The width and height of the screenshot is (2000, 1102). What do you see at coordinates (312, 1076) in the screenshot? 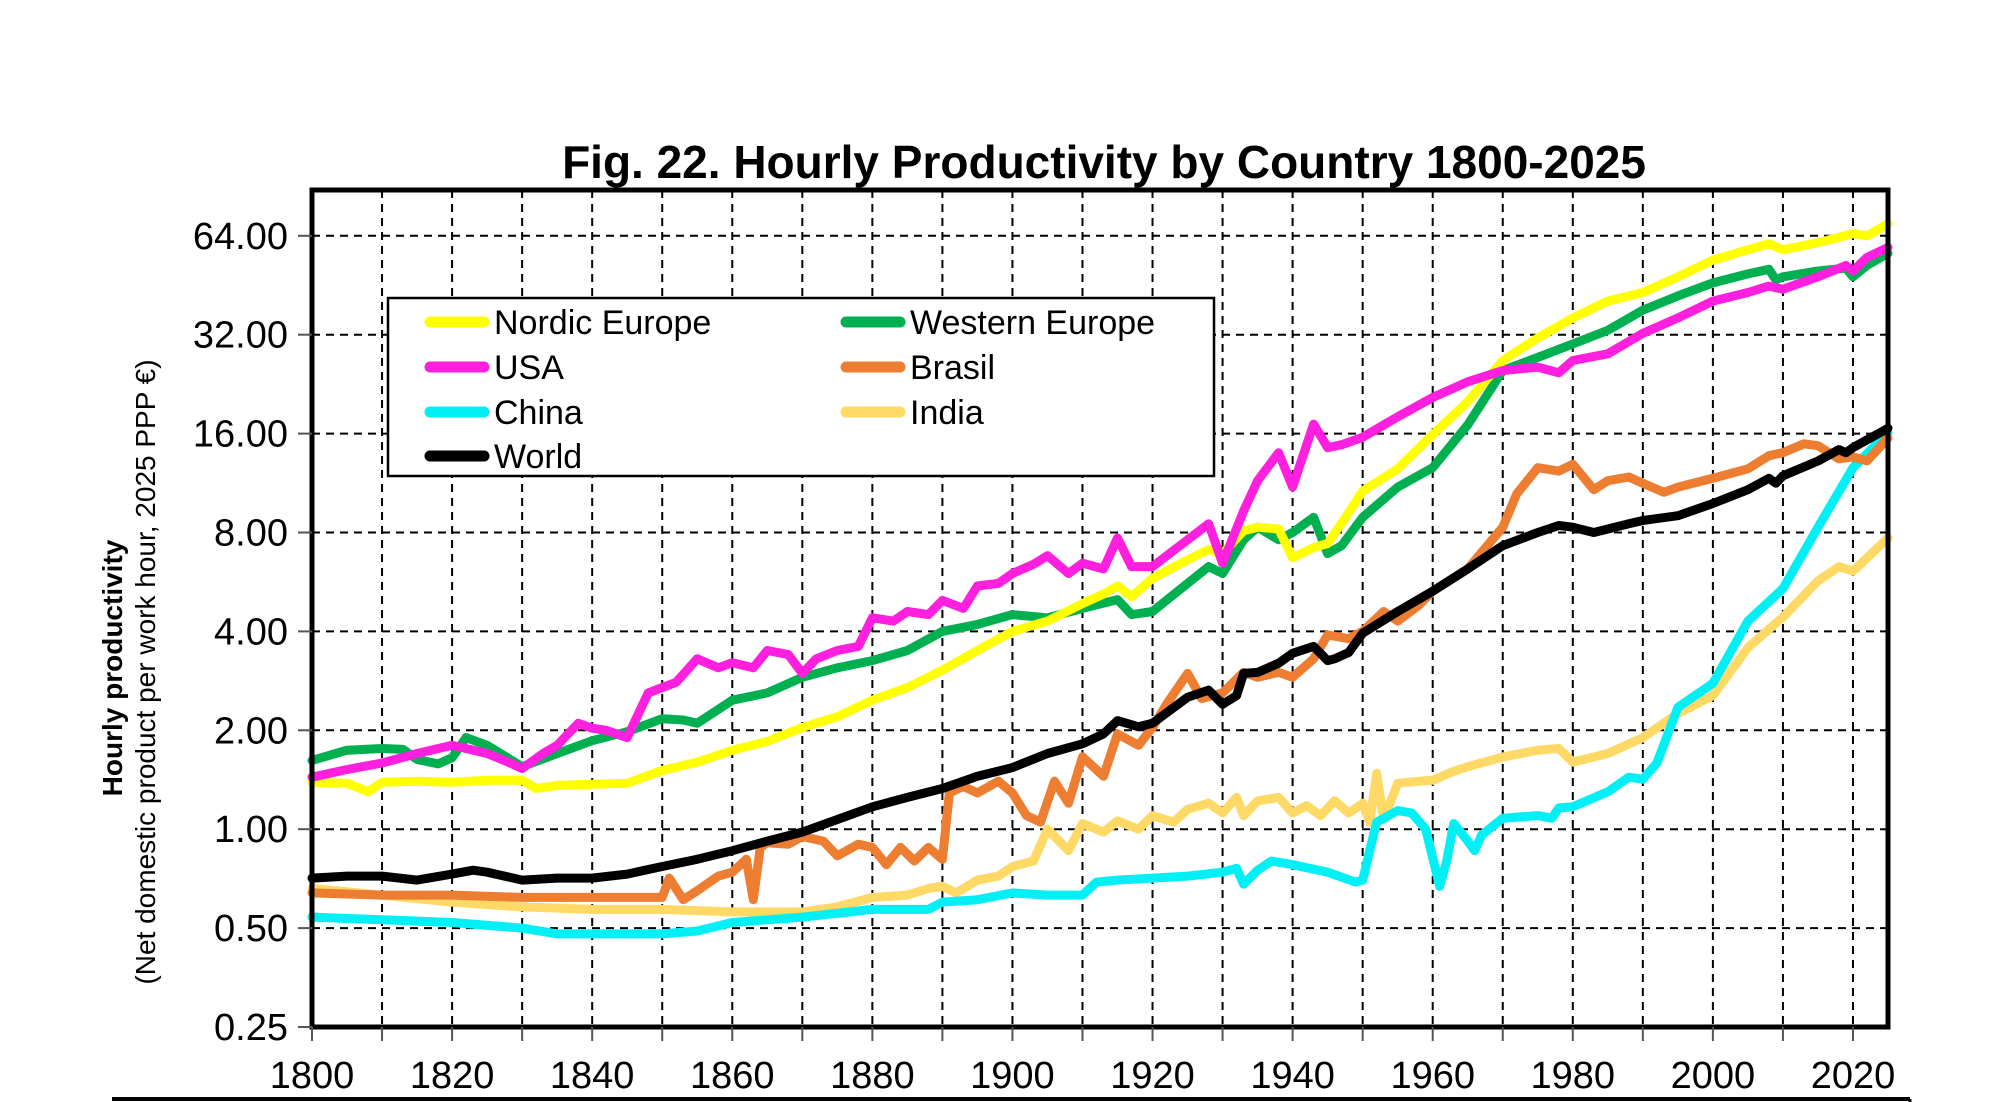
I see `x-tick-label: 1800` at bounding box center [312, 1076].